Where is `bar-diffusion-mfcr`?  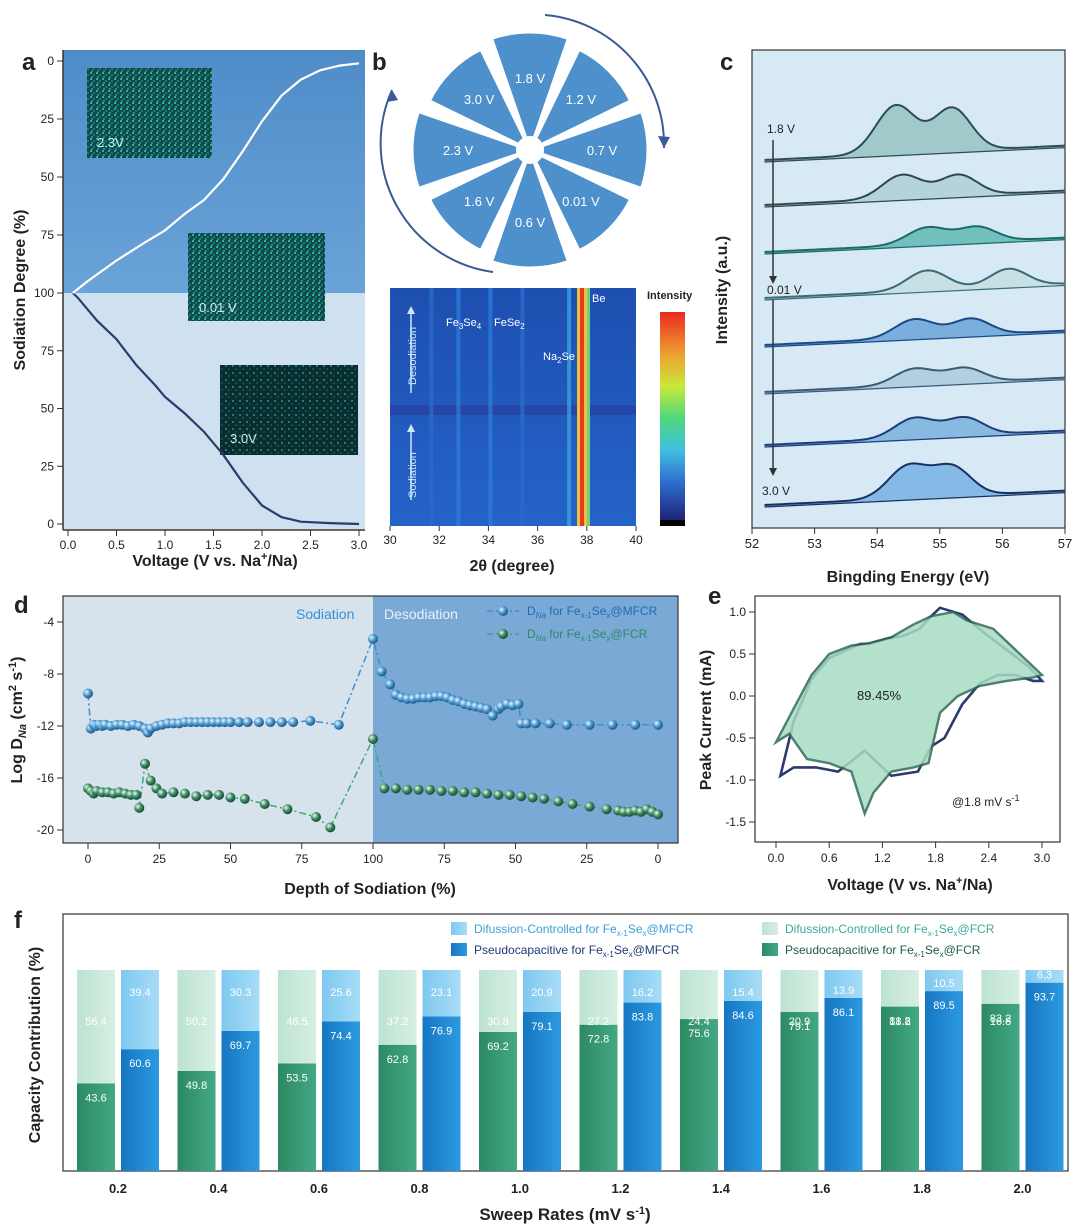 bar-diffusion-mfcr is located at coordinates (843, 984).